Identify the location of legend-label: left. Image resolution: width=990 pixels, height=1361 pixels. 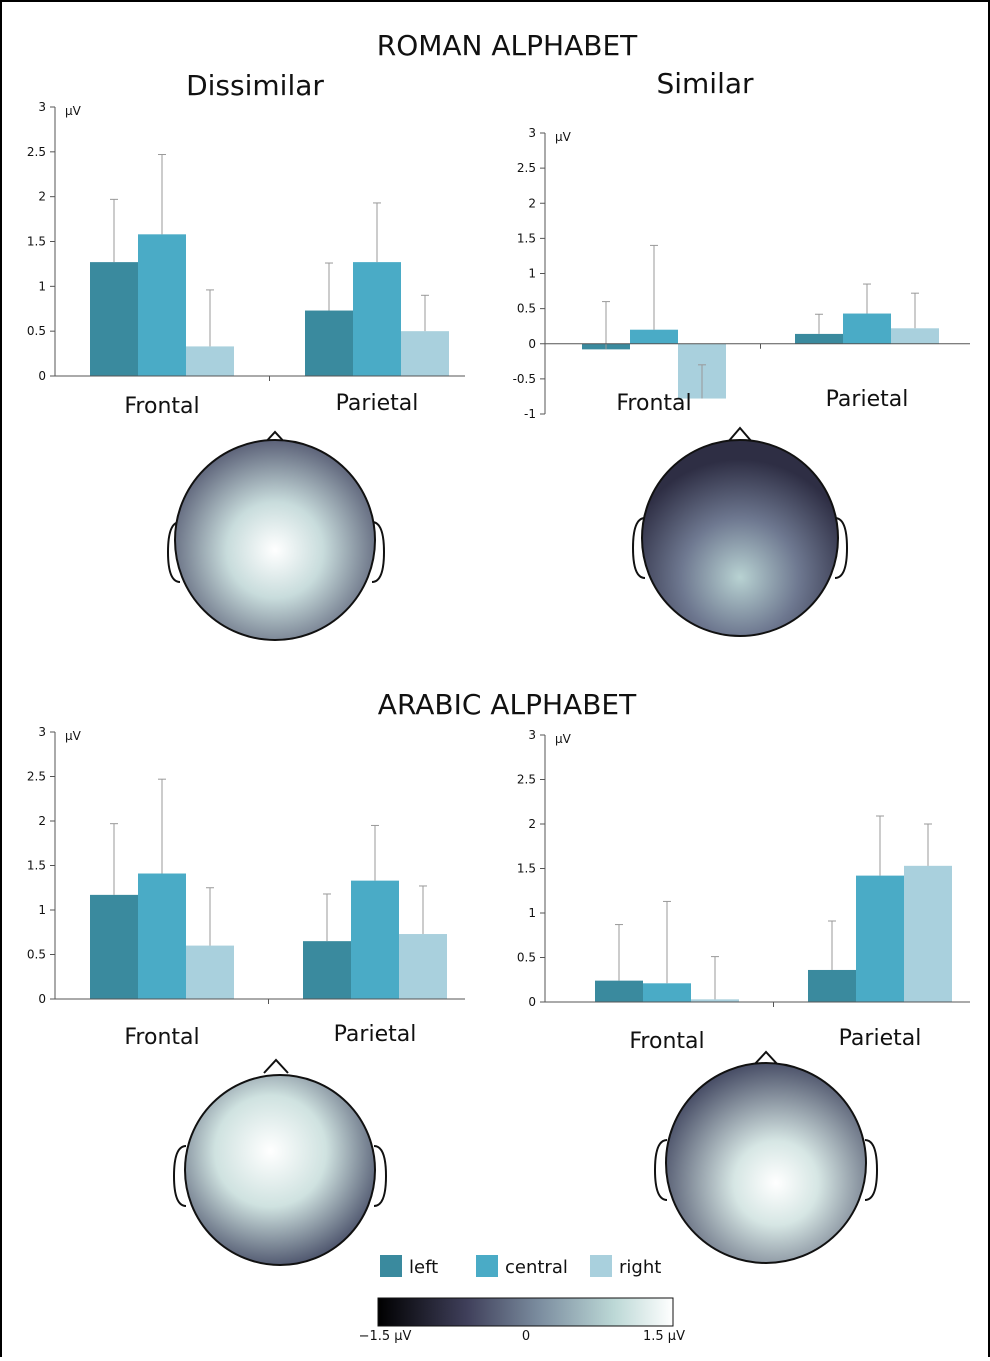
(423, 1267).